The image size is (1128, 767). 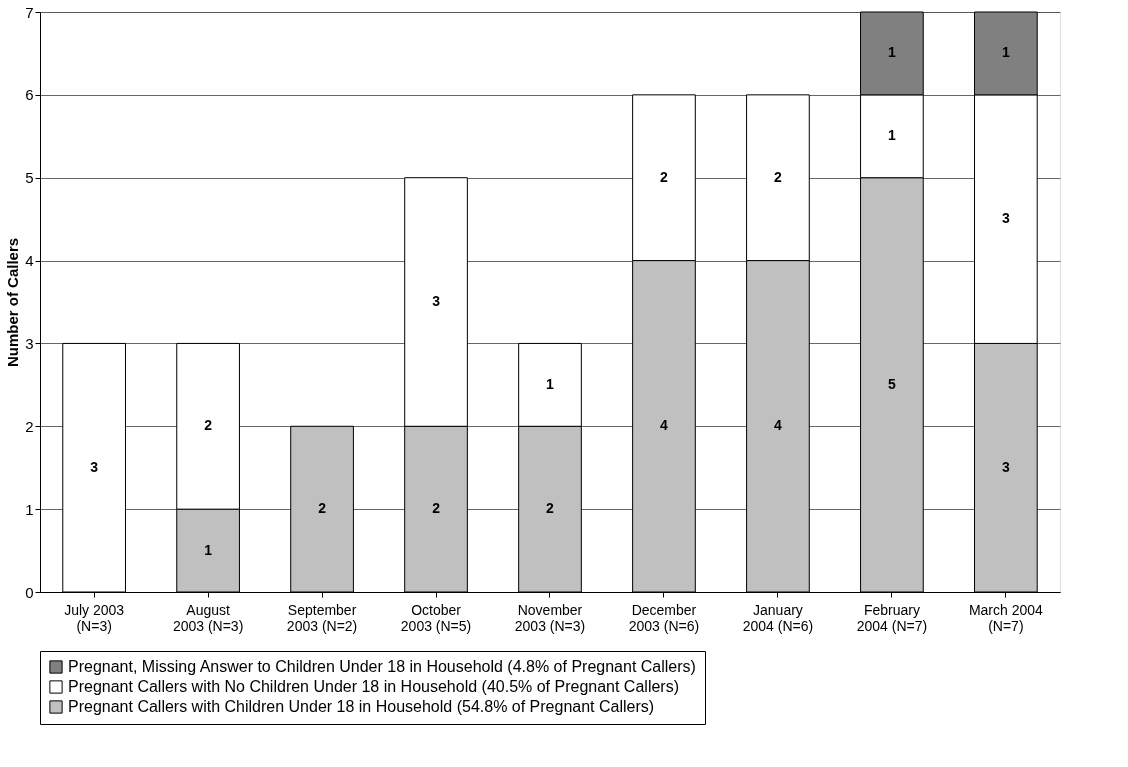 What do you see at coordinates (29, 178) in the screenshot?
I see `y-tick-label: 5` at bounding box center [29, 178].